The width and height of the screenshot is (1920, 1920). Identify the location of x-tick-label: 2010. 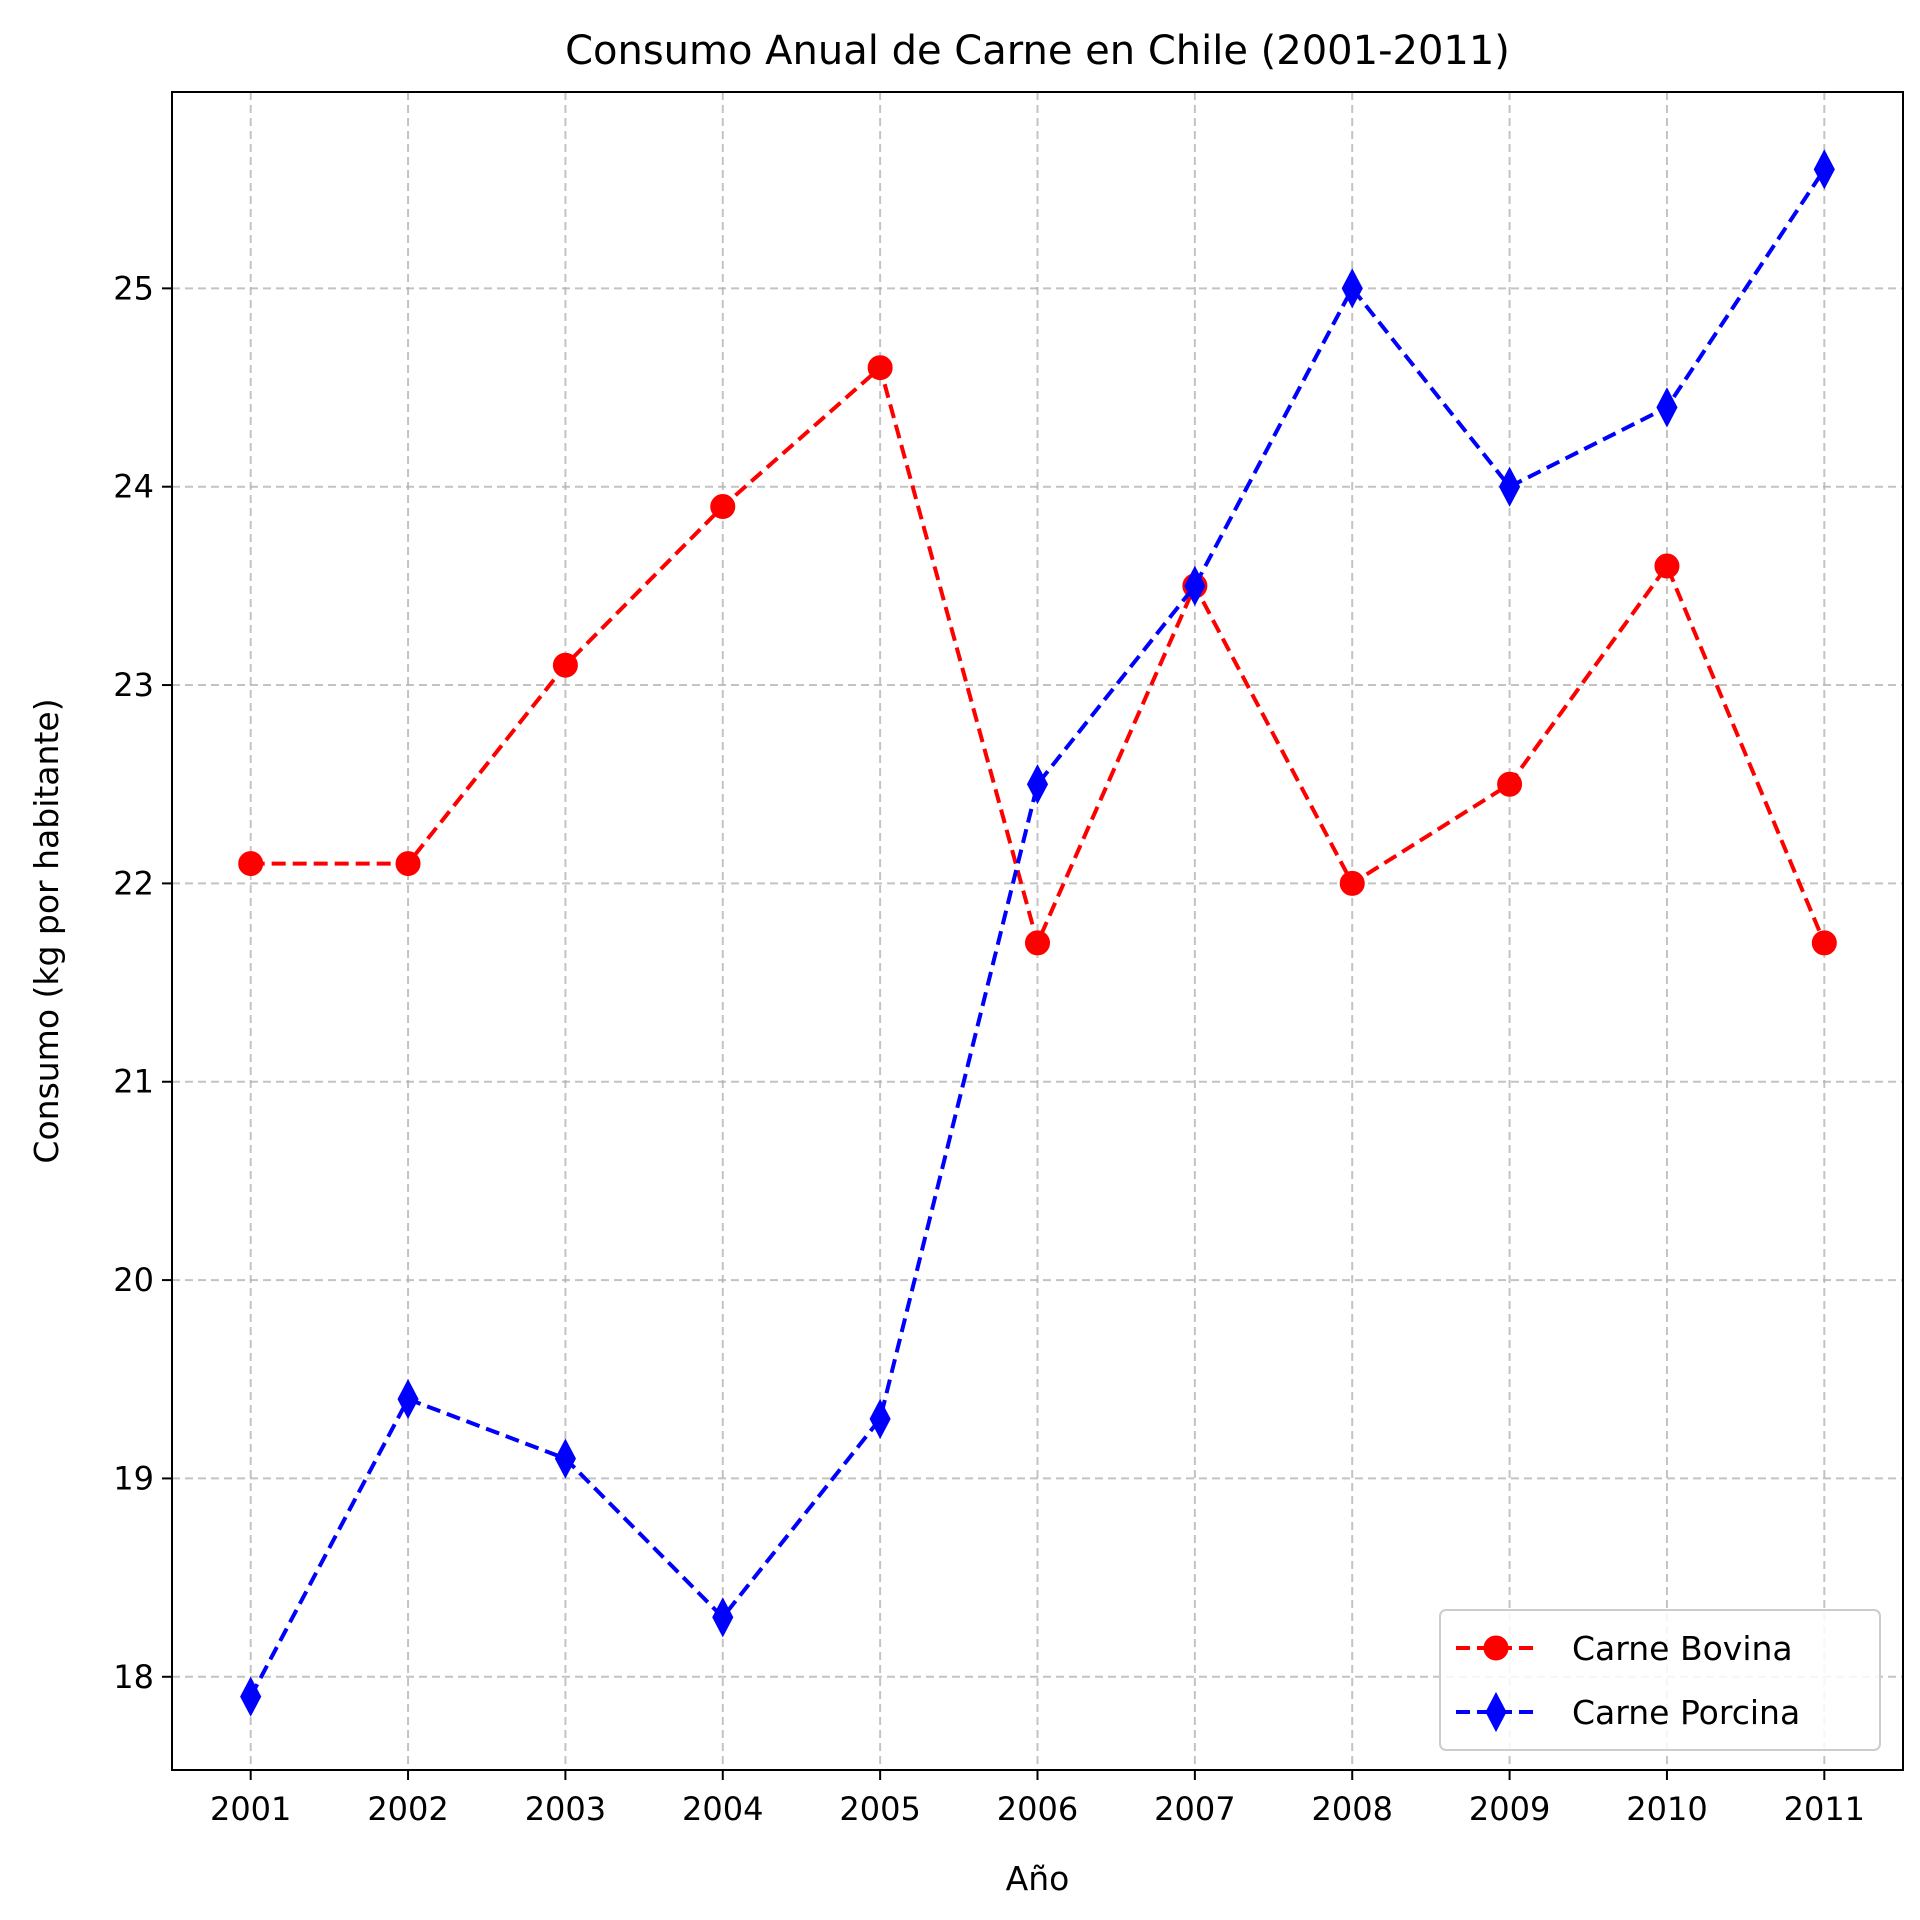
(1666, 1809).